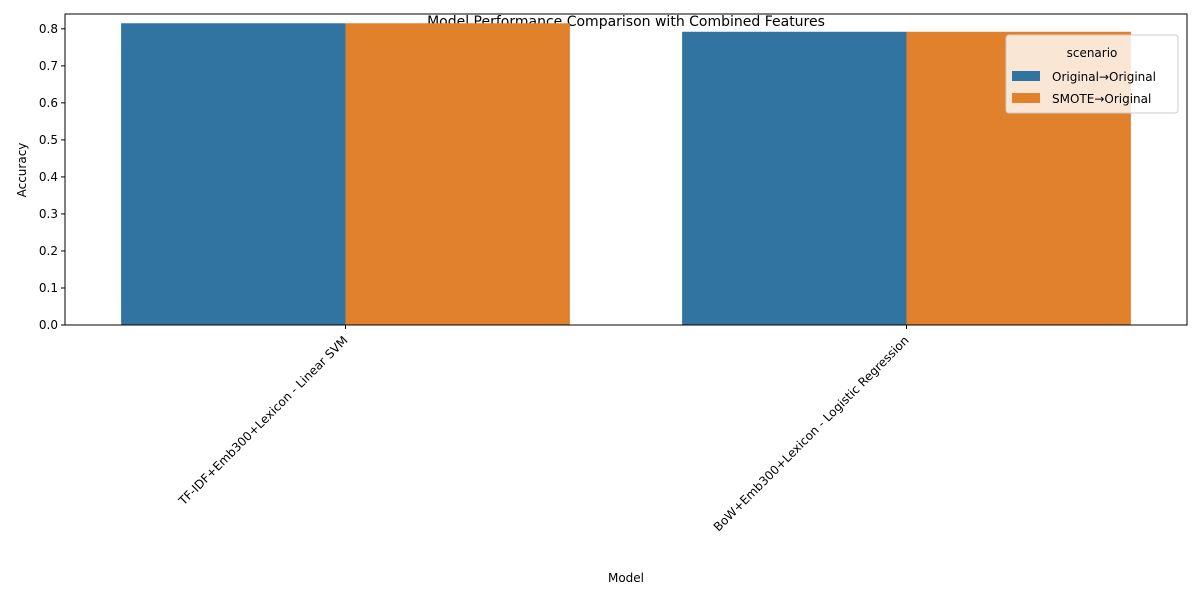 This screenshot has height=605, width=1200. I want to click on y-tick-label: 0.7, so click(48, 66).